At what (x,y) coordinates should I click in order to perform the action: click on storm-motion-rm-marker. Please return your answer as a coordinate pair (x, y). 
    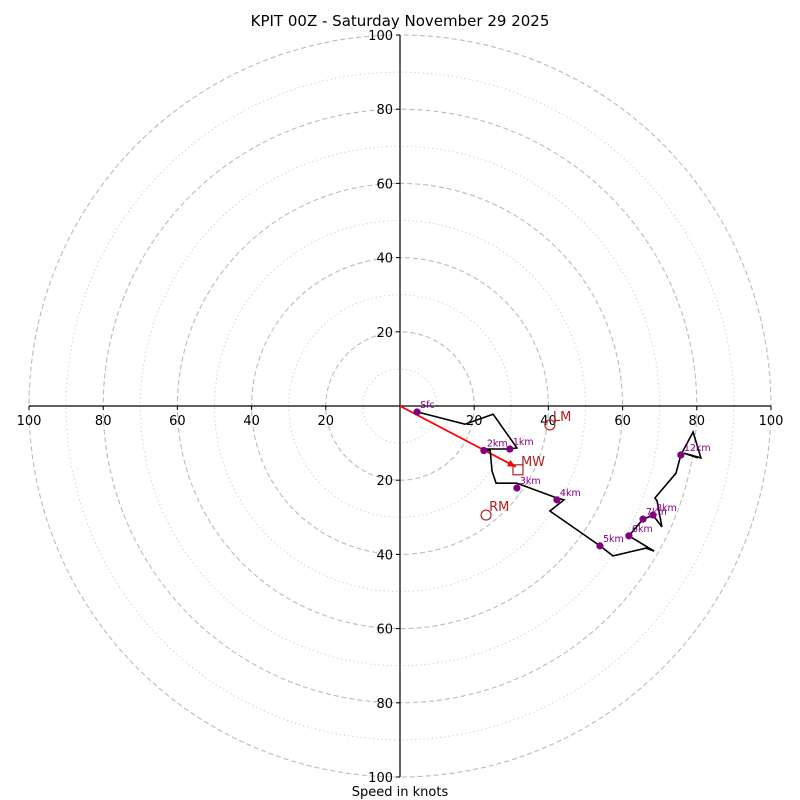
    Looking at the image, I should click on (486, 515).